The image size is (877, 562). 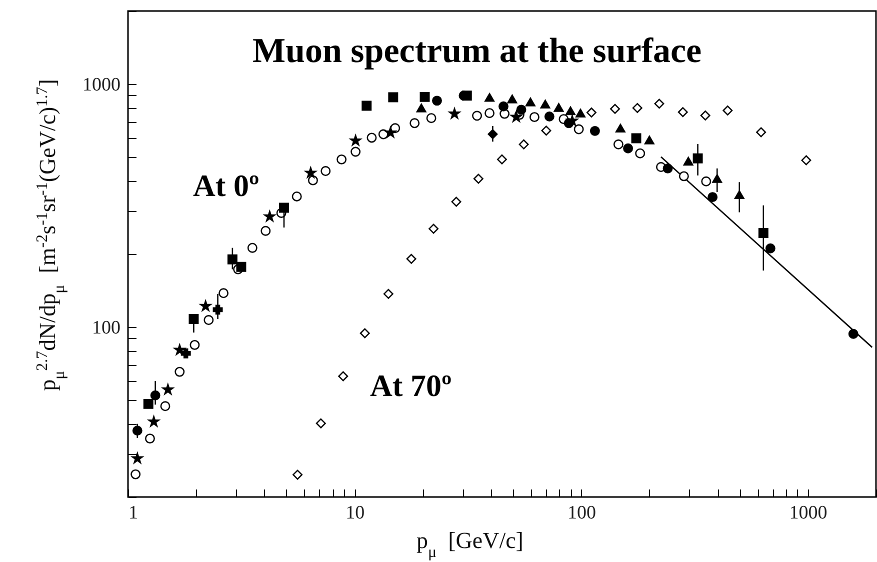 What do you see at coordinates (226, 185) in the screenshot?
I see `annotation: At 0º` at bounding box center [226, 185].